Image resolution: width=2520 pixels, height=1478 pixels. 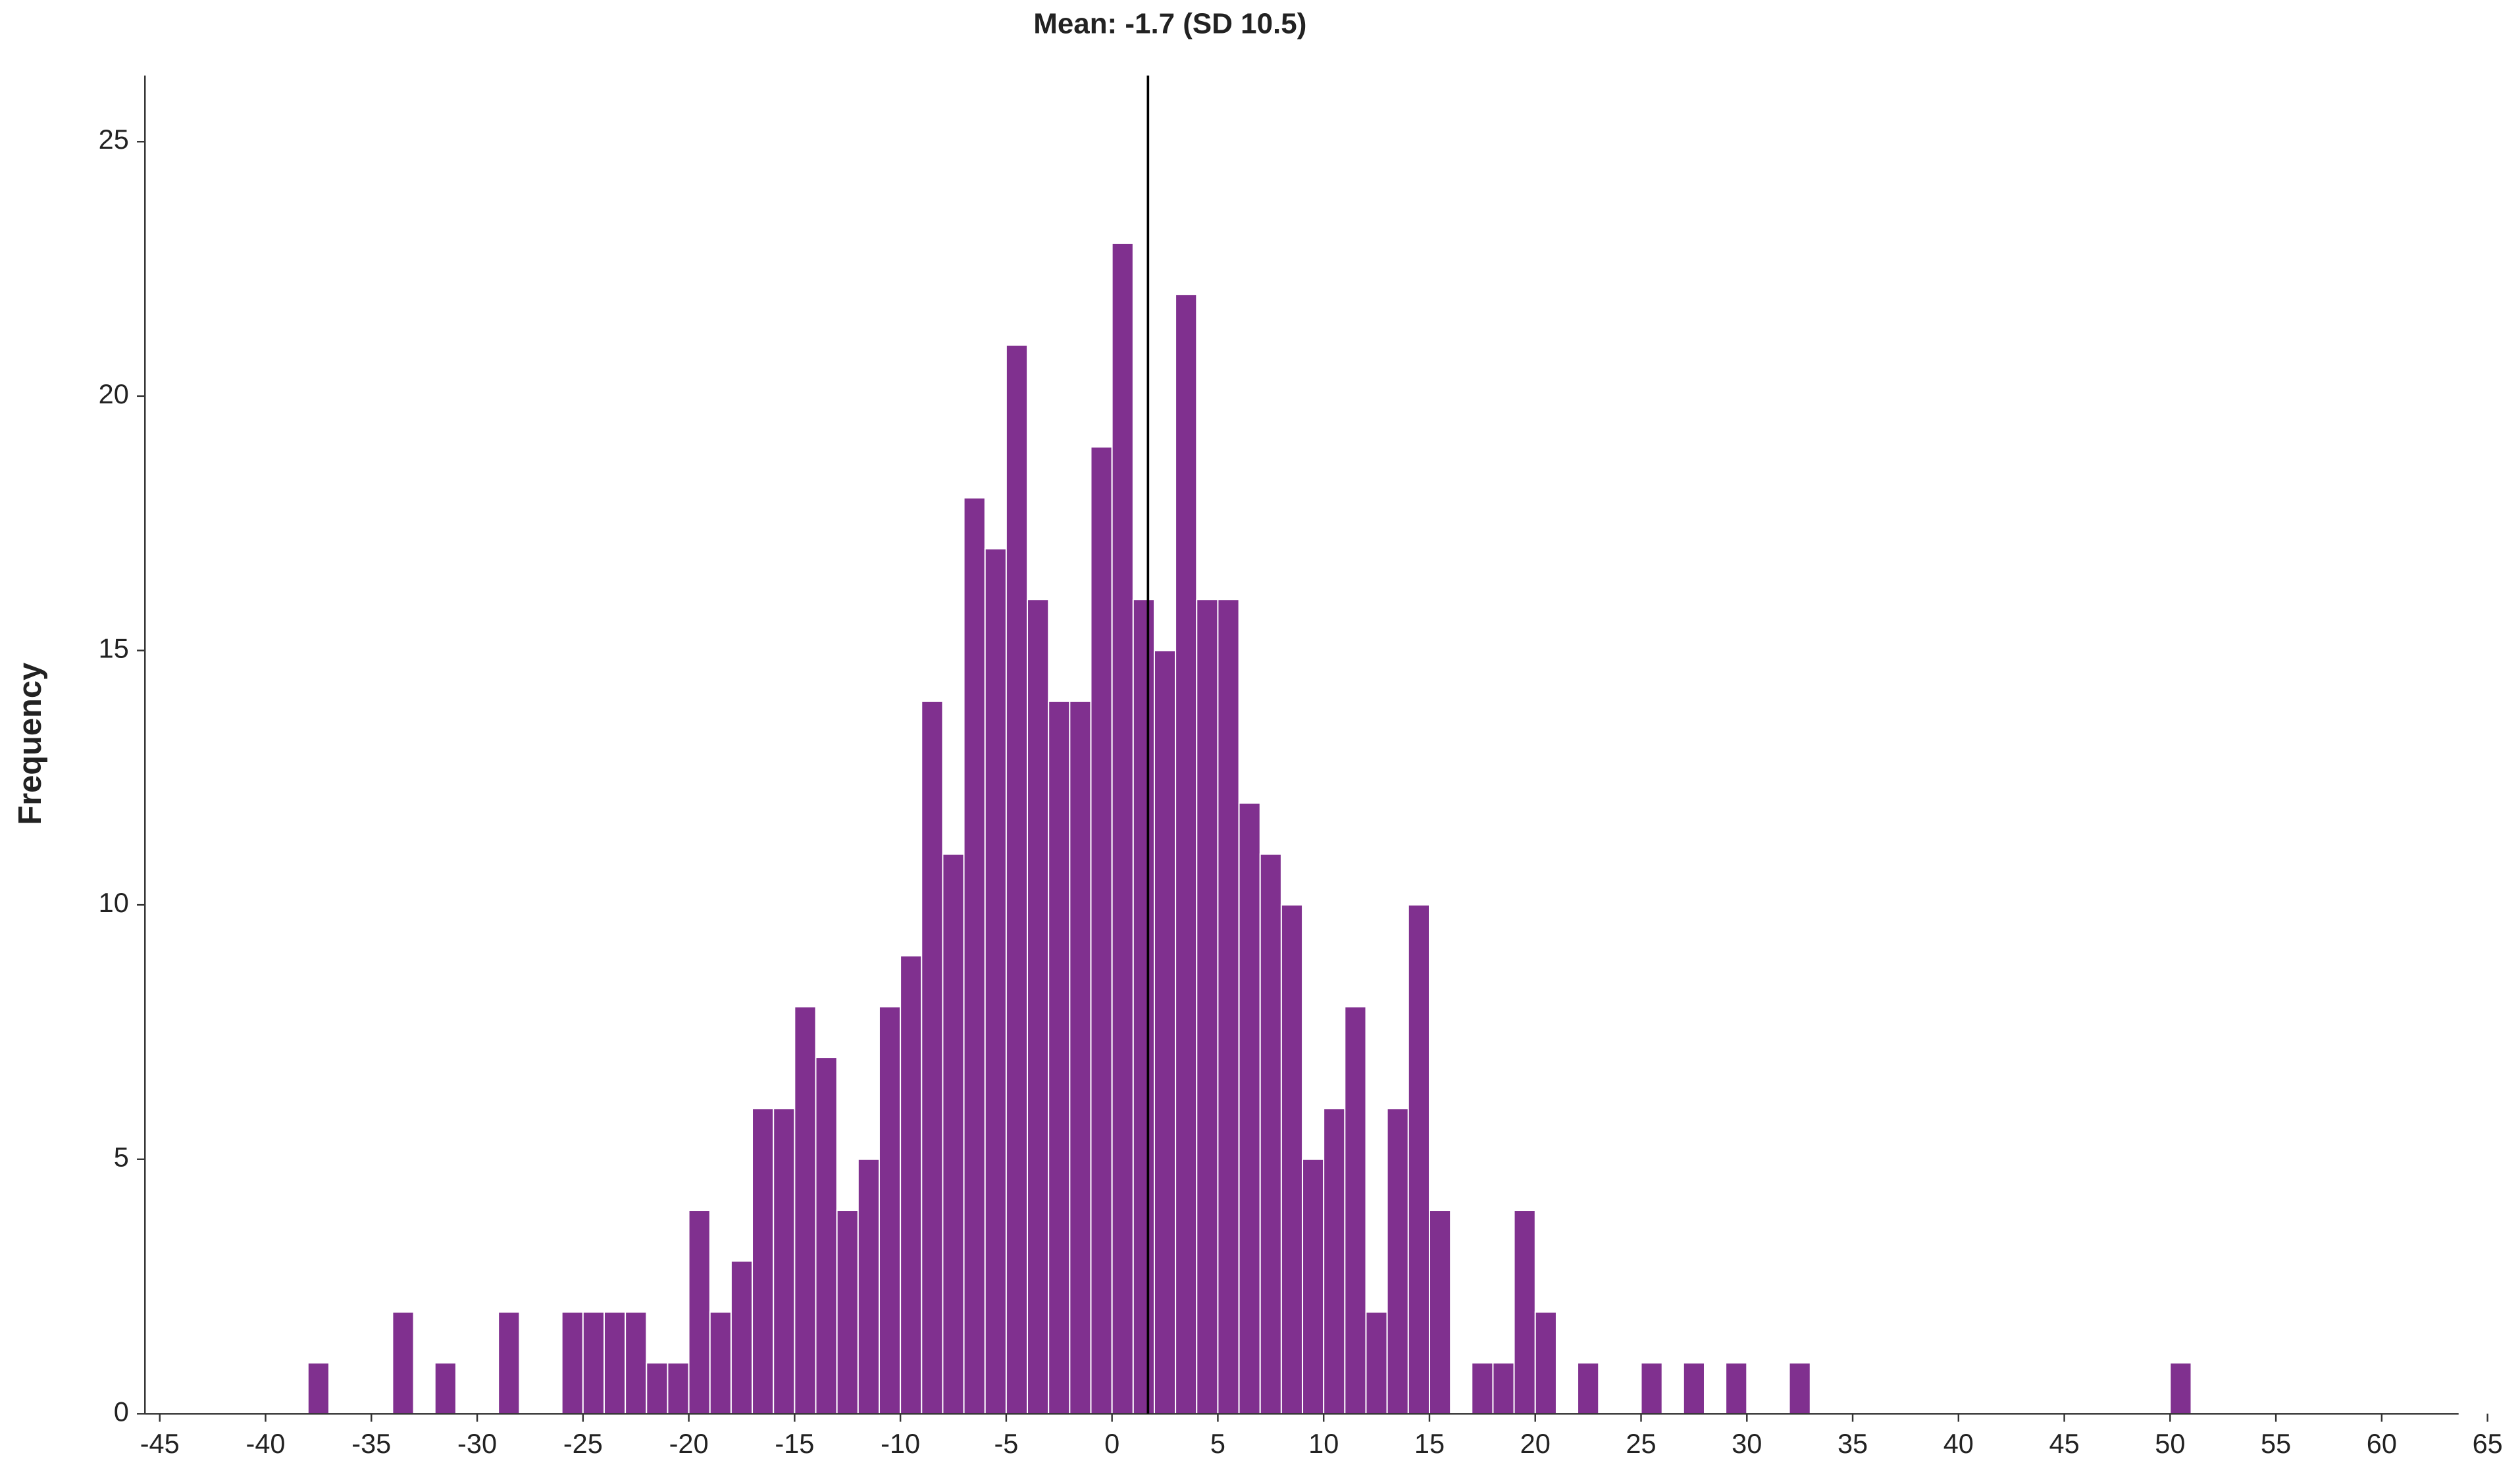 I want to click on x-tick-label: -35, so click(x=371, y=1443).